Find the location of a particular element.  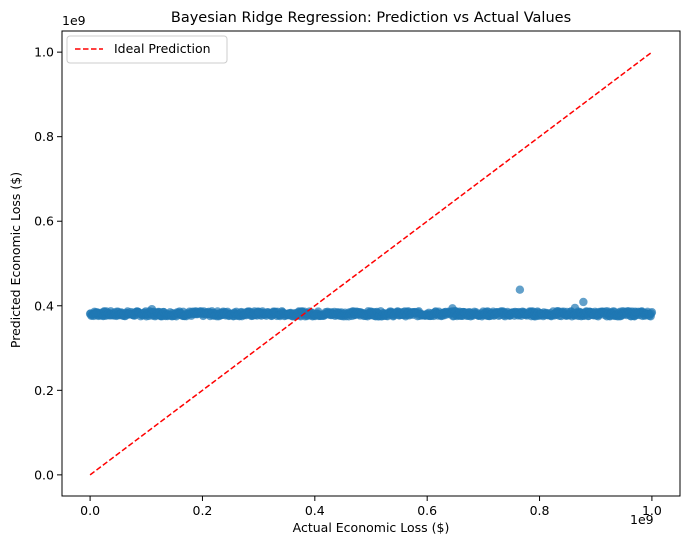

y-offset-label: 1e9 is located at coordinates (74, 20).